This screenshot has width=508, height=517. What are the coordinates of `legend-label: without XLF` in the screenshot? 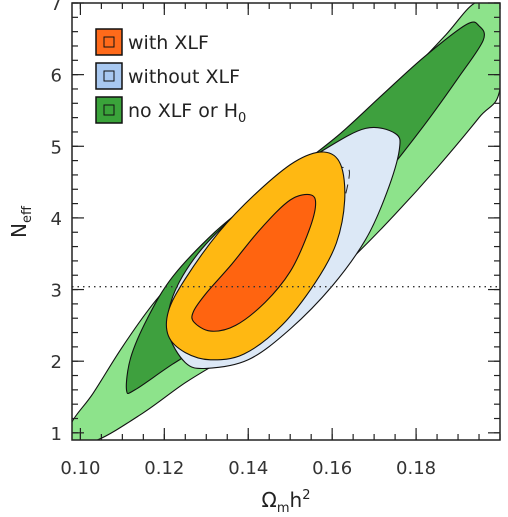 It's located at (184, 77).